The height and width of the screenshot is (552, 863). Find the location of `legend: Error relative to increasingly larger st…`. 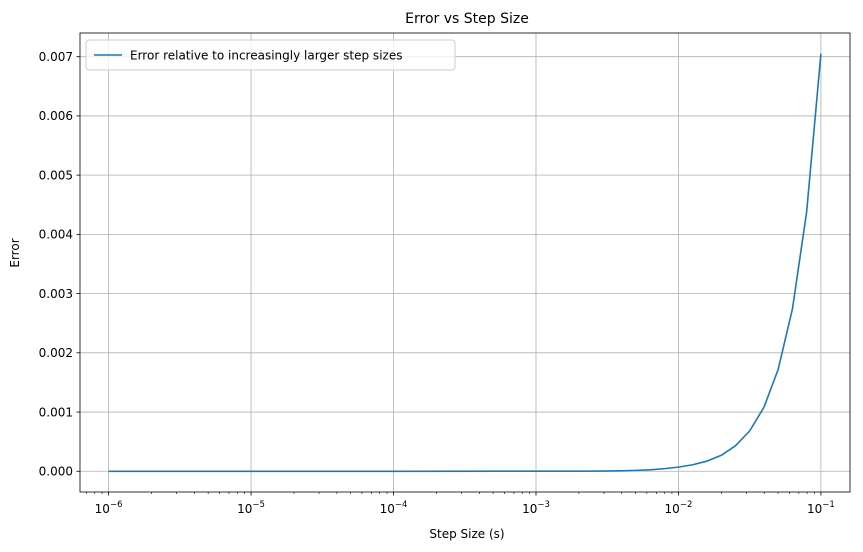

legend: Error relative to increasingly larger st… is located at coordinates (270, 55).